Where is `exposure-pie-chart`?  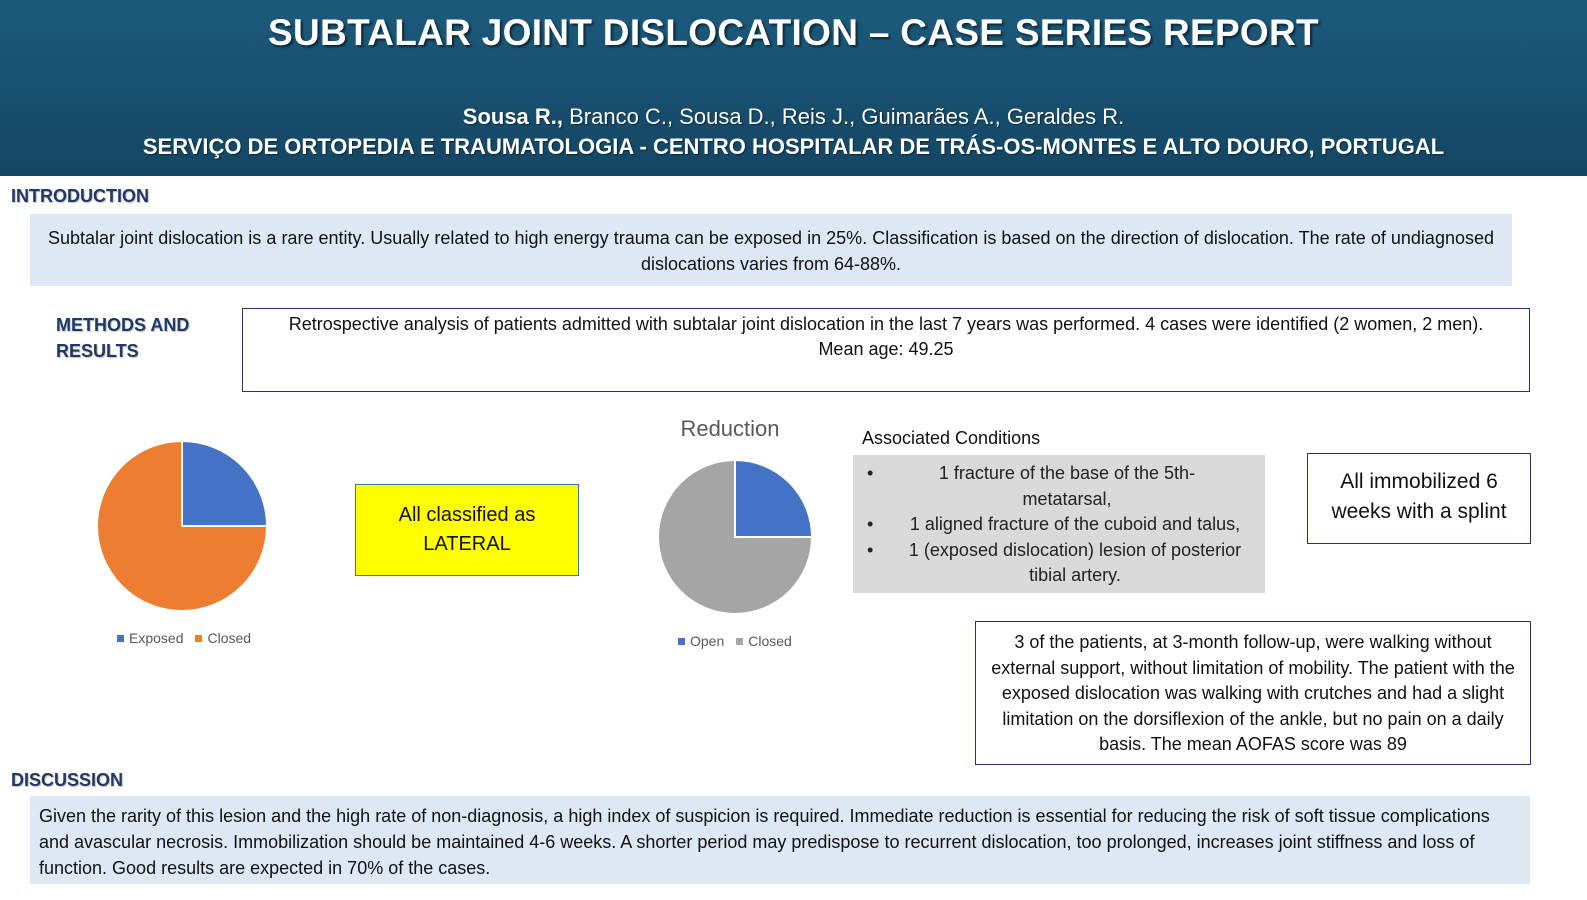 exposure-pie-chart is located at coordinates (182, 525).